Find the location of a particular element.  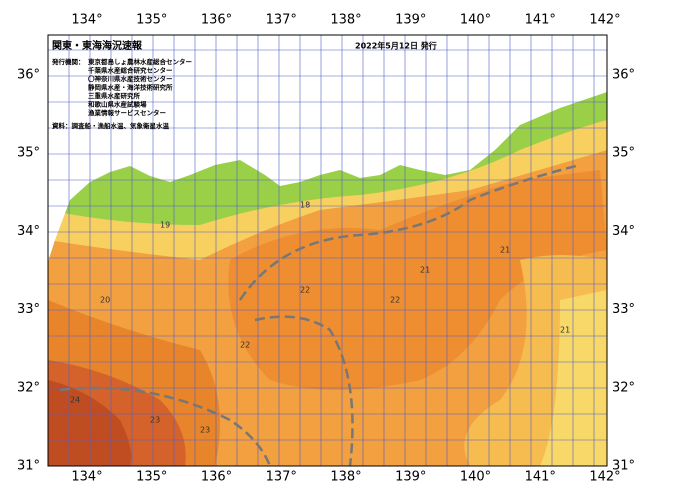

issuer: 千葉県水産総合研究センター is located at coordinates (130, 70).